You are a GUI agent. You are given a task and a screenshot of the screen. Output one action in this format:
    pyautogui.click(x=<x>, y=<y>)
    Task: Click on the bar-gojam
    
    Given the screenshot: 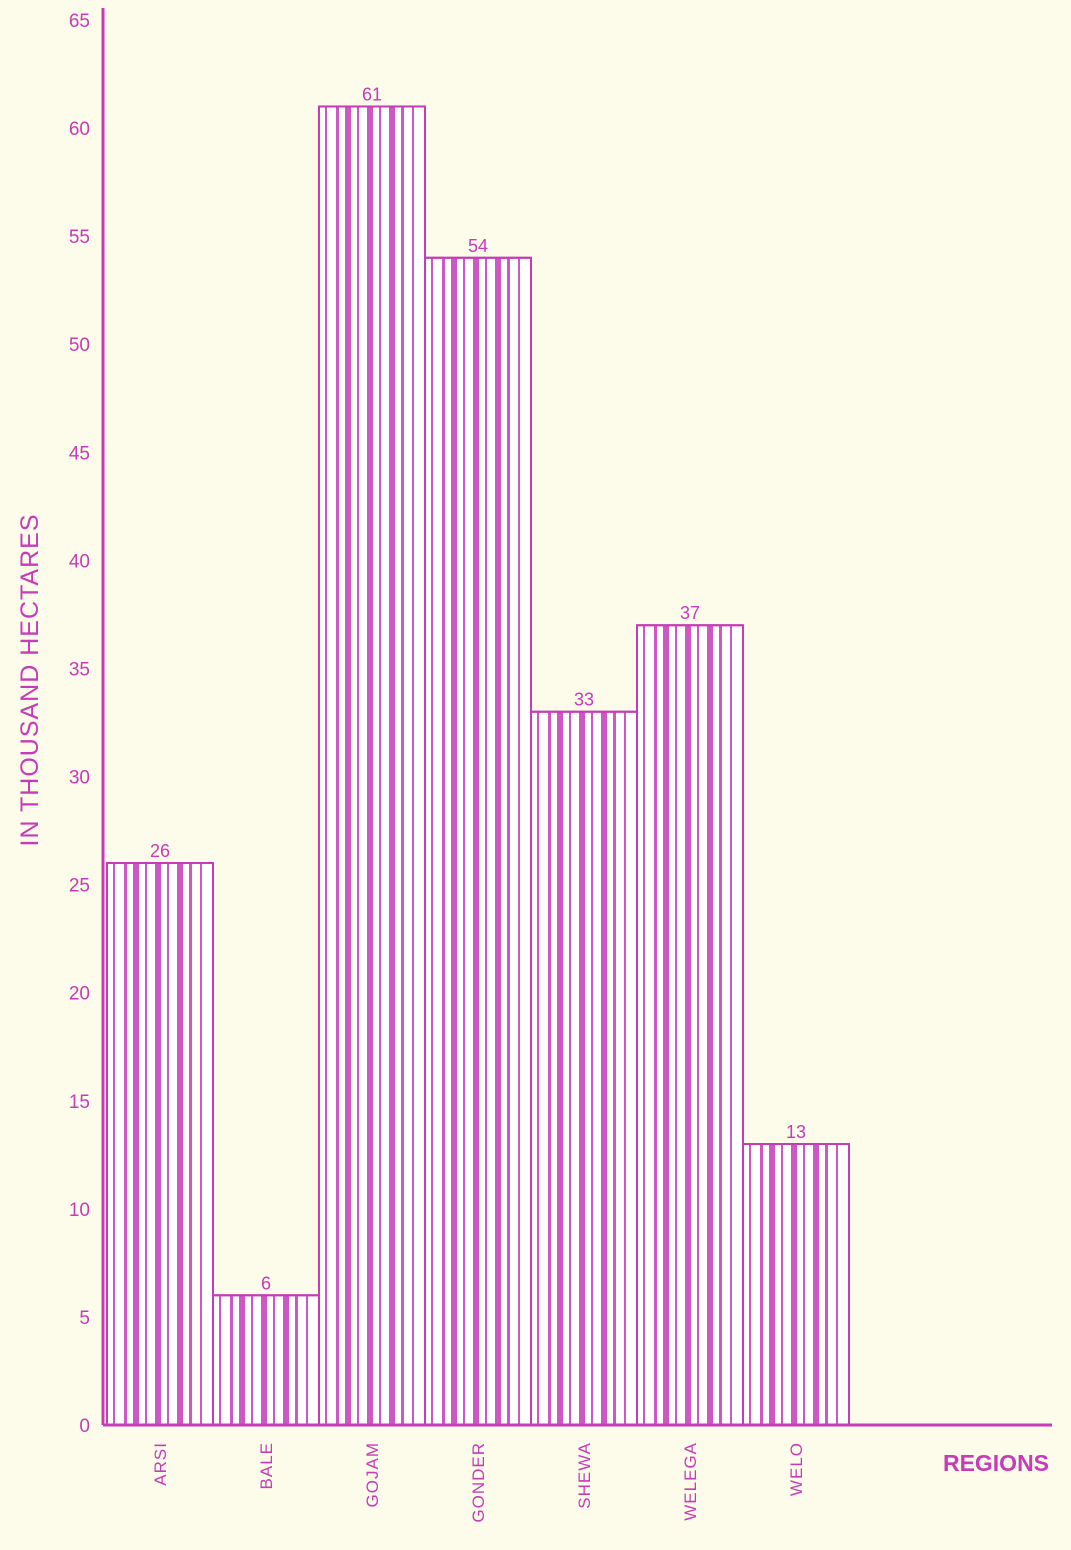 What is the action you would take?
    pyautogui.click(x=372, y=765)
    